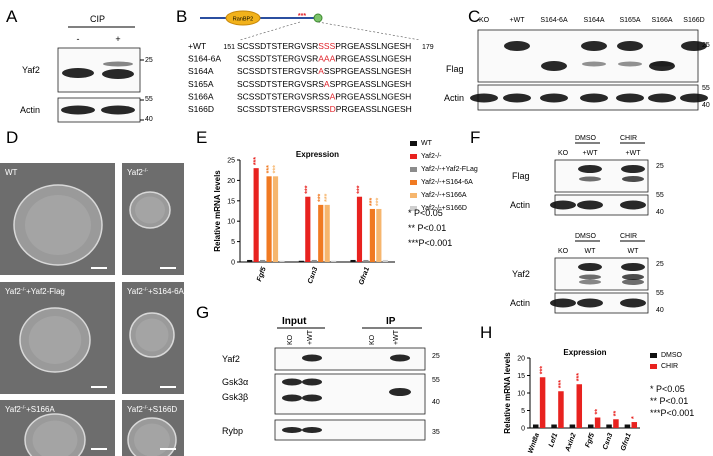 This screenshot has width=713, height=456. Describe the element at coordinates (563, 153) in the screenshot. I see `label: KO` at that location.